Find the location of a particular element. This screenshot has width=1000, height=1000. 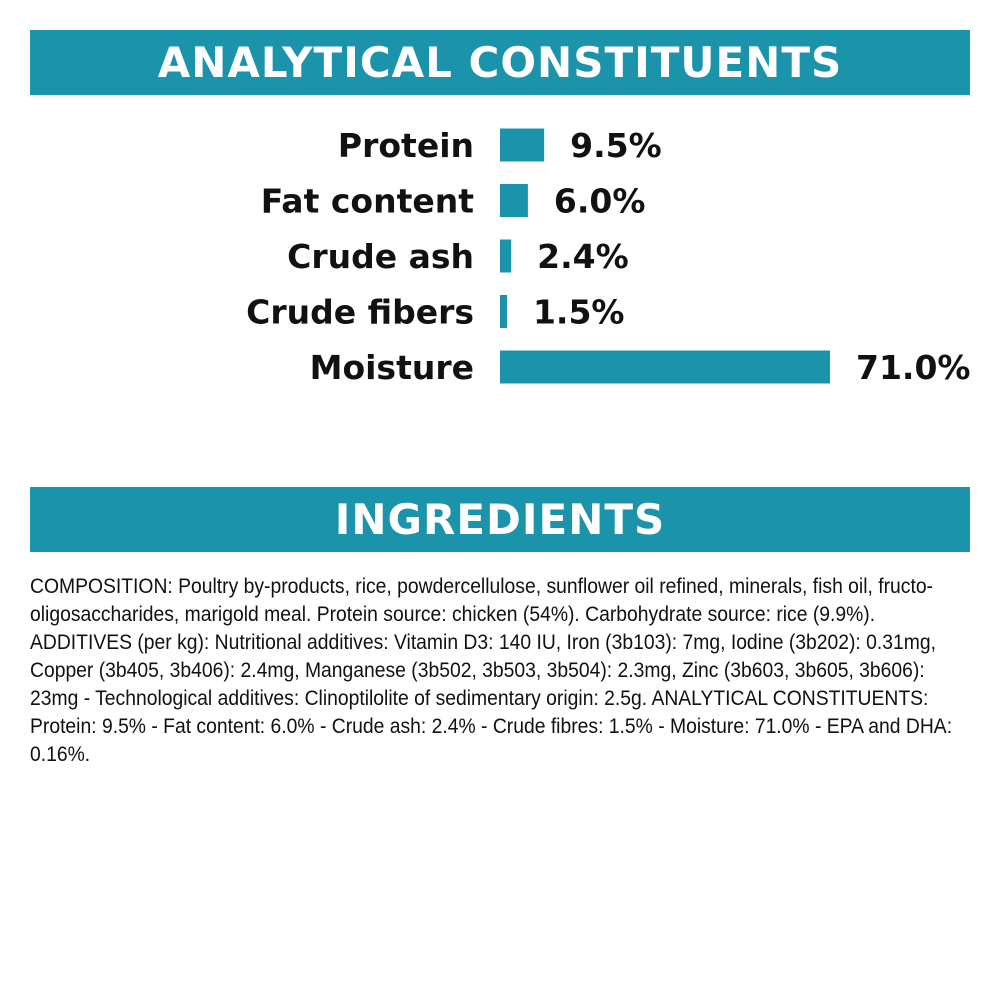

value-label: 71.0% is located at coordinates (913, 367).